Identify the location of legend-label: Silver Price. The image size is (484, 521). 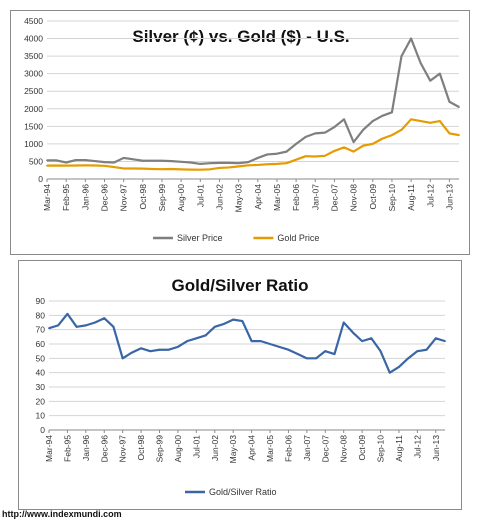
(200, 238).